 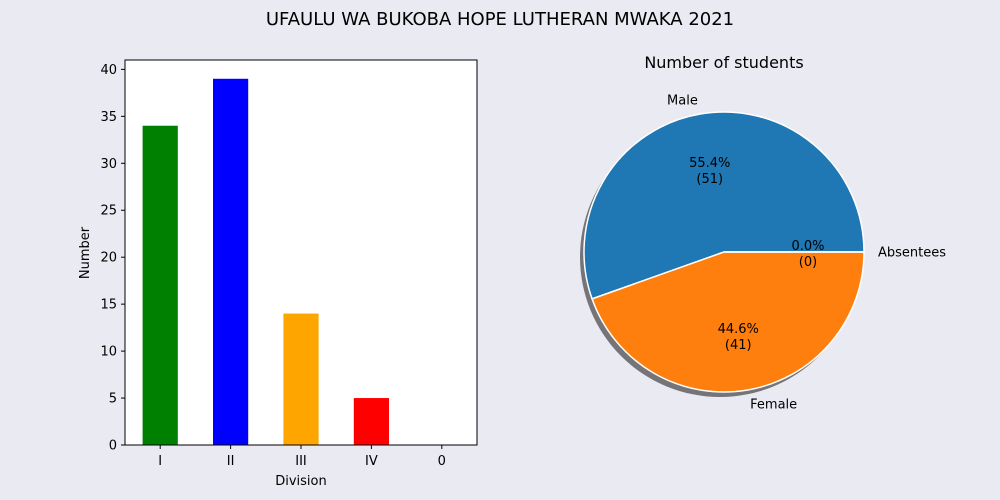 What do you see at coordinates (108, 211) in the screenshot?
I see `y-tick-label: 25` at bounding box center [108, 211].